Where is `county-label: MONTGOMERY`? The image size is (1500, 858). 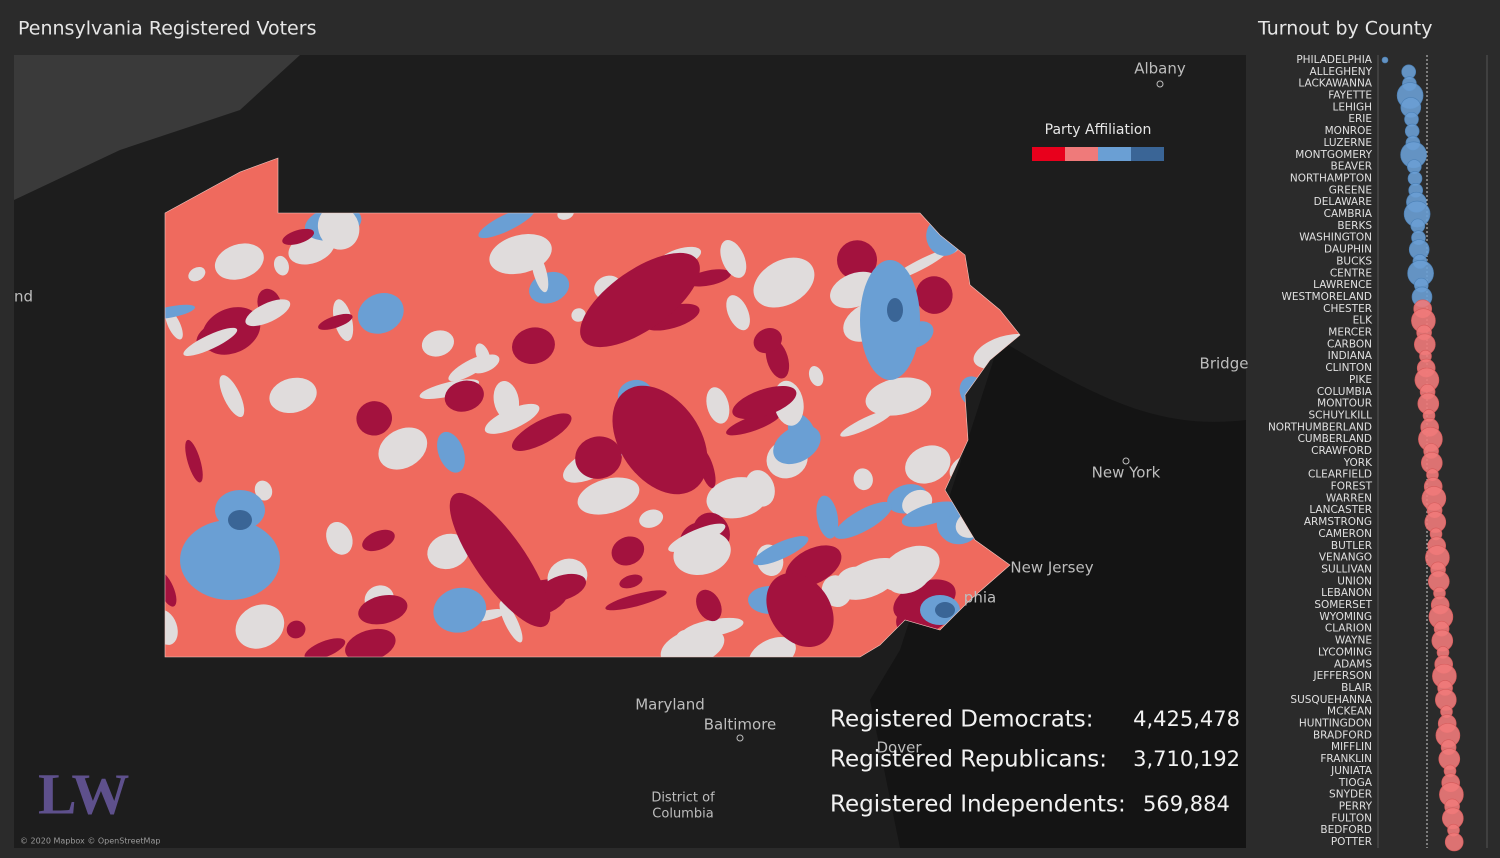 county-label: MONTGOMERY is located at coordinates (1333, 155).